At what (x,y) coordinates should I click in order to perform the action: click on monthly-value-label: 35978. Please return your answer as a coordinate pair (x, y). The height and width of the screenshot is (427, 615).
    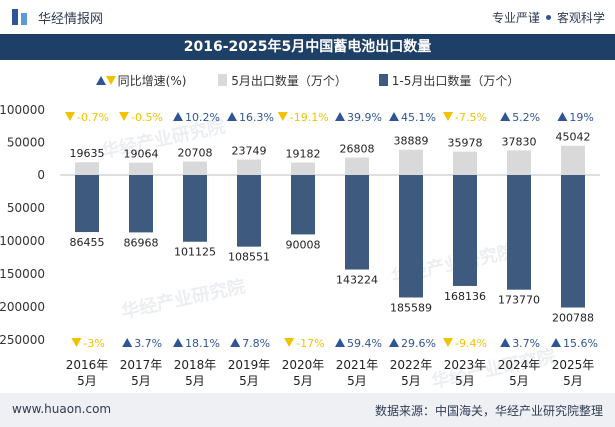
    Looking at the image, I should click on (465, 143).